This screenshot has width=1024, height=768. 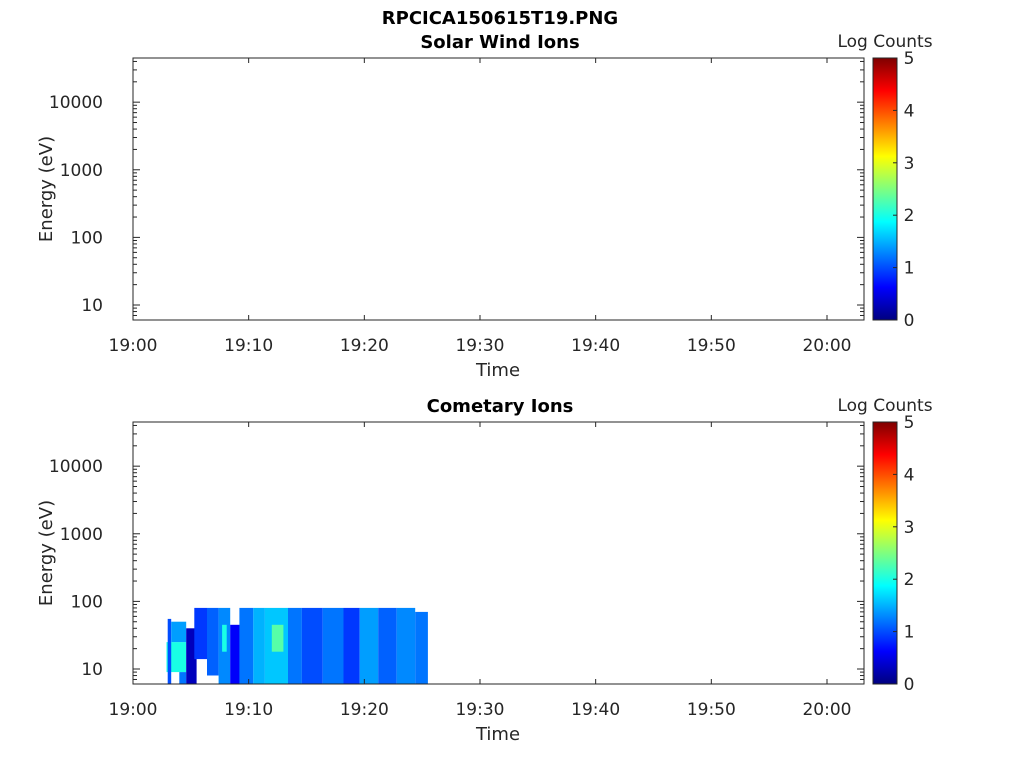 I want to click on panel-title: Cometary Ions, so click(x=500, y=406).